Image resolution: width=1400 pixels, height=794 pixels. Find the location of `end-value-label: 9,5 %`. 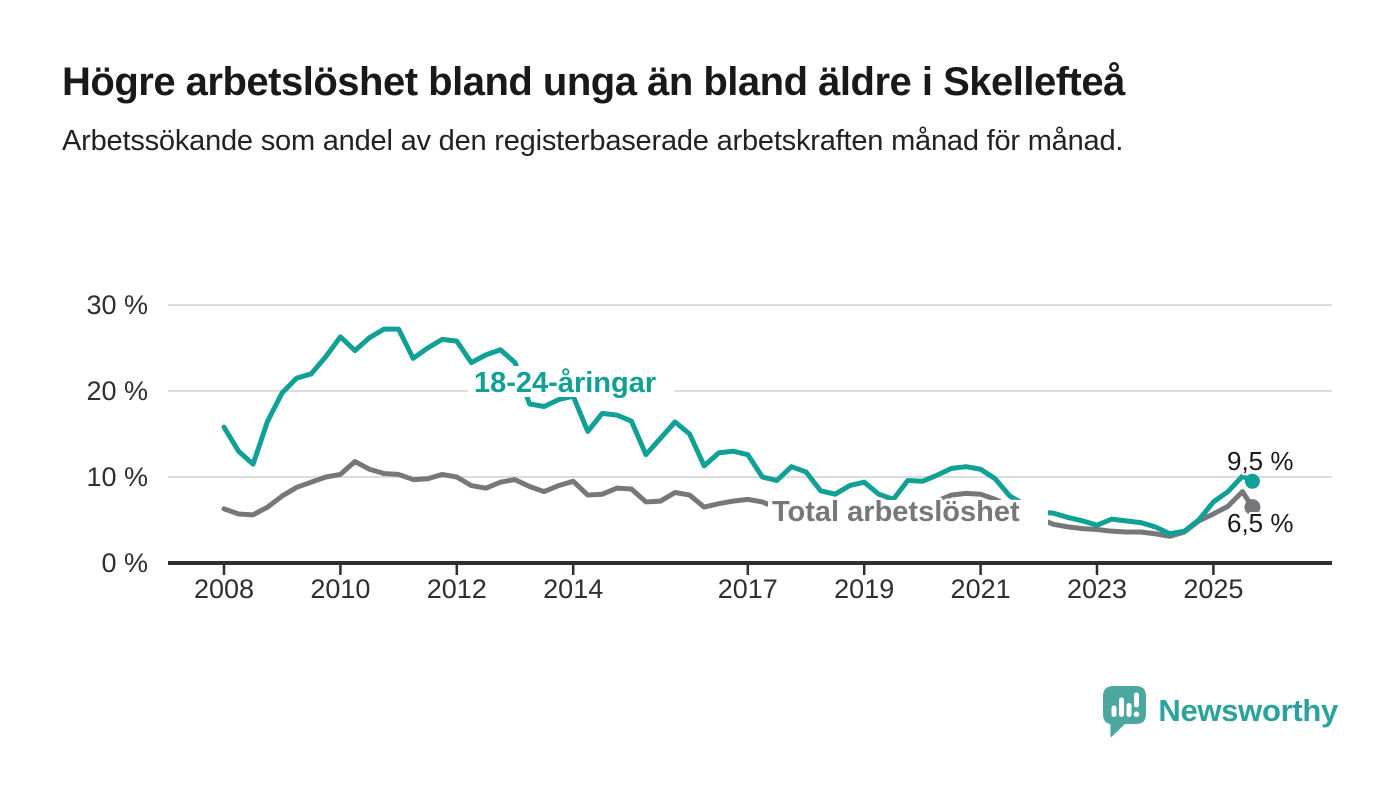

end-value-label: 9,5 % is located at coordinates (1260, 461).